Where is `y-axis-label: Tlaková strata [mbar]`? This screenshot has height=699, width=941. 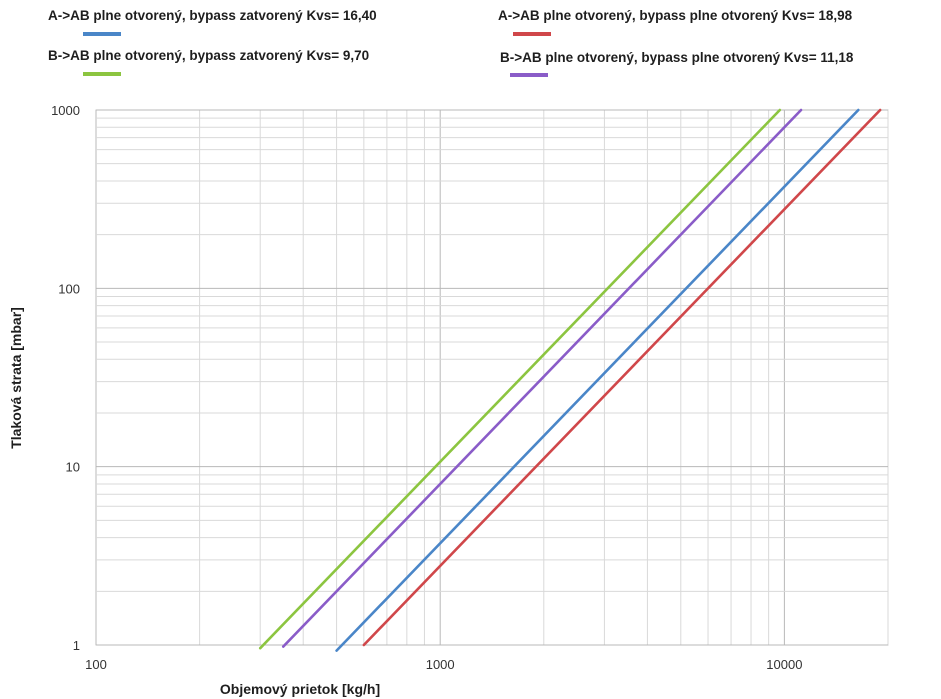
y-axis-label: Tlaková strata [mbar] is located at coordinates (16, 378).